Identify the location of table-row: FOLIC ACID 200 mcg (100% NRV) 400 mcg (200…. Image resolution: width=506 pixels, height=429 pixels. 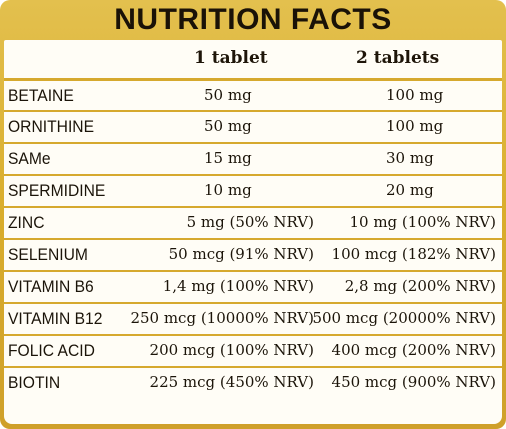
(253, 350).